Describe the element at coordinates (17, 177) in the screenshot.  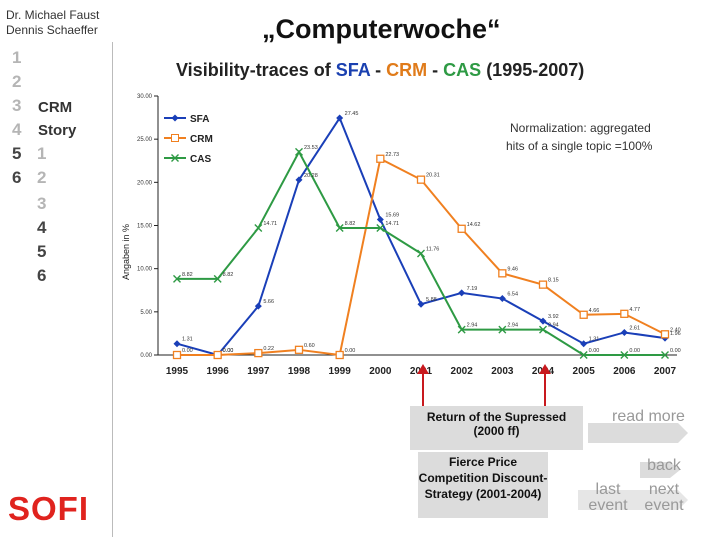
I see `nav-item-6: 6` at that location.